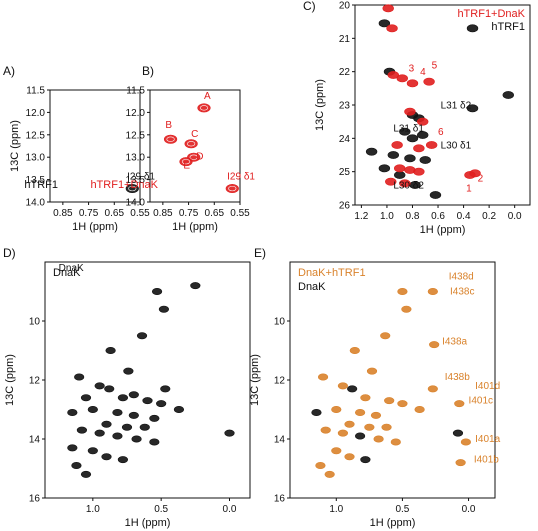  What do you see at coordinates (136, 113) in the screenshot?
I see `y-tick-label: 12.0` at bounding box center [136, 113].